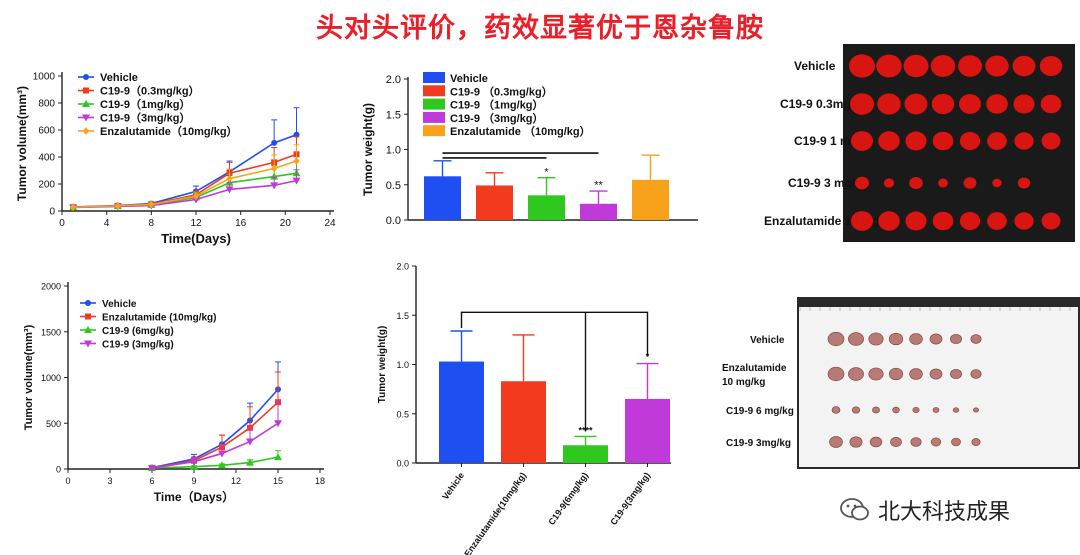 This screenshot has width=1080, height=555. What do you see at coordinates (107, 223) in the screenshot?
I see `x-tick-label: 4` at bounding box center [107, 223].